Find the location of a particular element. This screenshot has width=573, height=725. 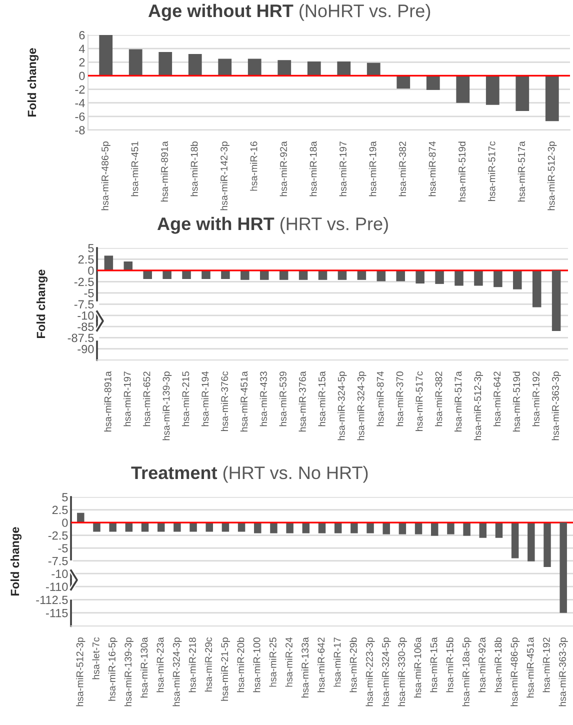

x-tick-label: hsa-miR-451 is located at coordinates (134, 169).